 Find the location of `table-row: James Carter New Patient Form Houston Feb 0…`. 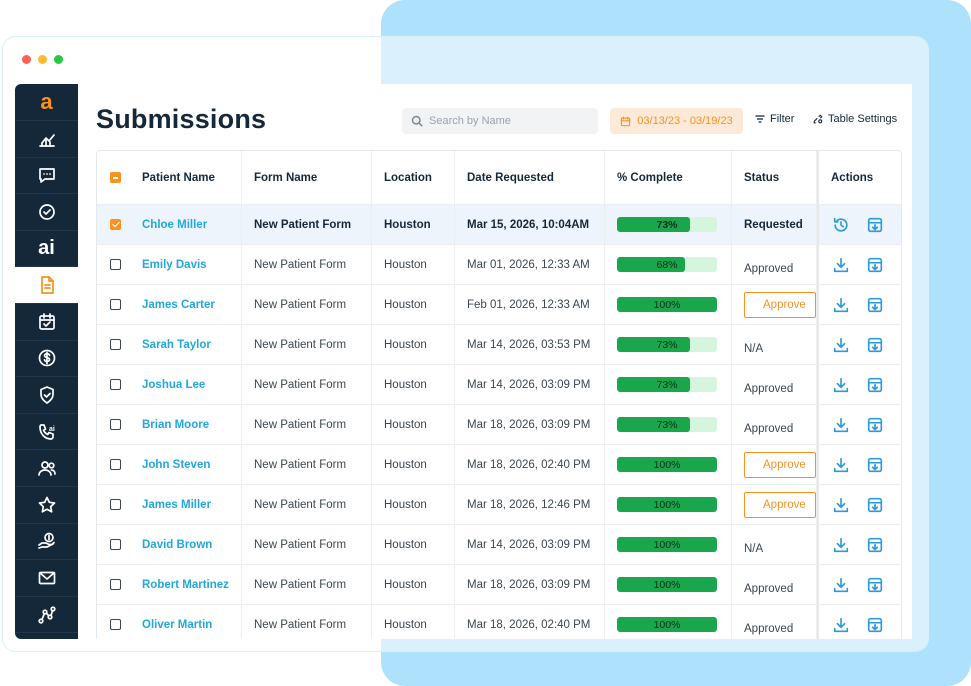

table-row: James Carter New Patient Form Houston Feb 0… is located at coordinates (499, 305).